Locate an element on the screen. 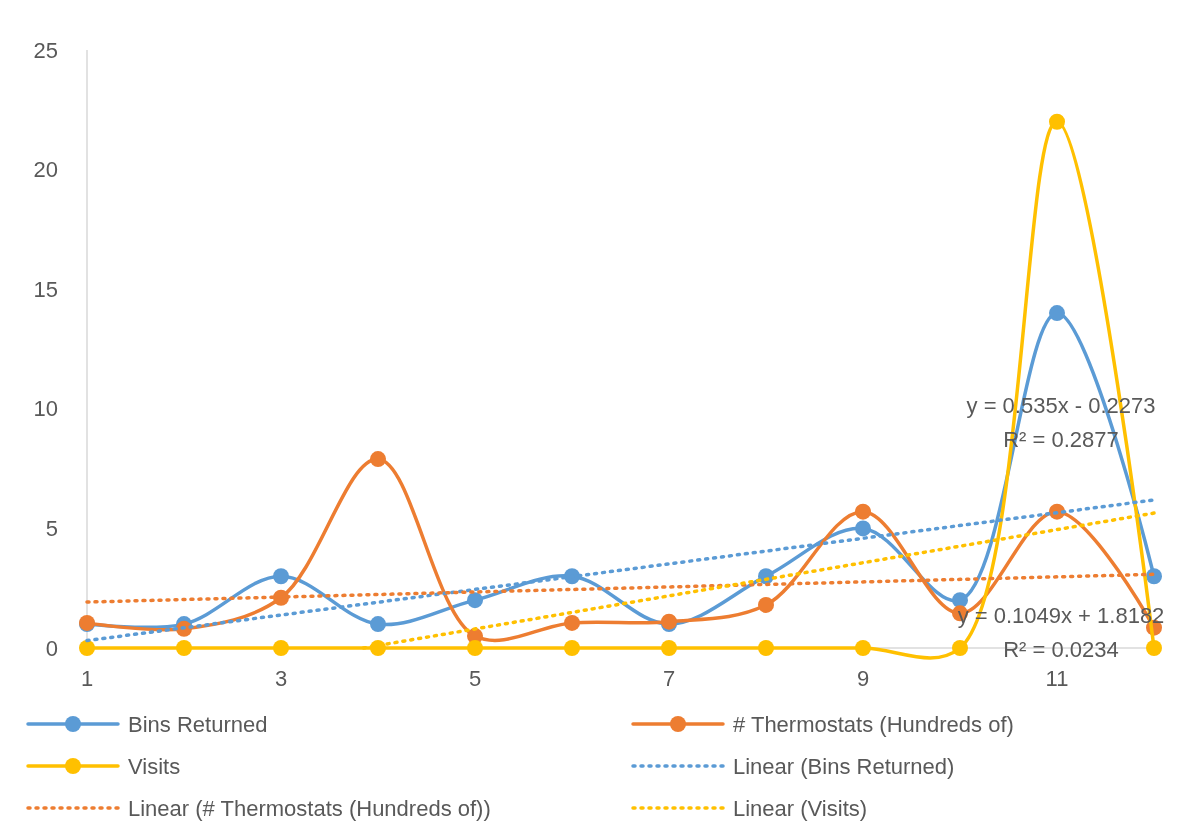 The width and height of the screenshot is (1195, 840). legend-label: Linear (# Thermostats (Hundreds of)) is located at coordinates (309, 808).